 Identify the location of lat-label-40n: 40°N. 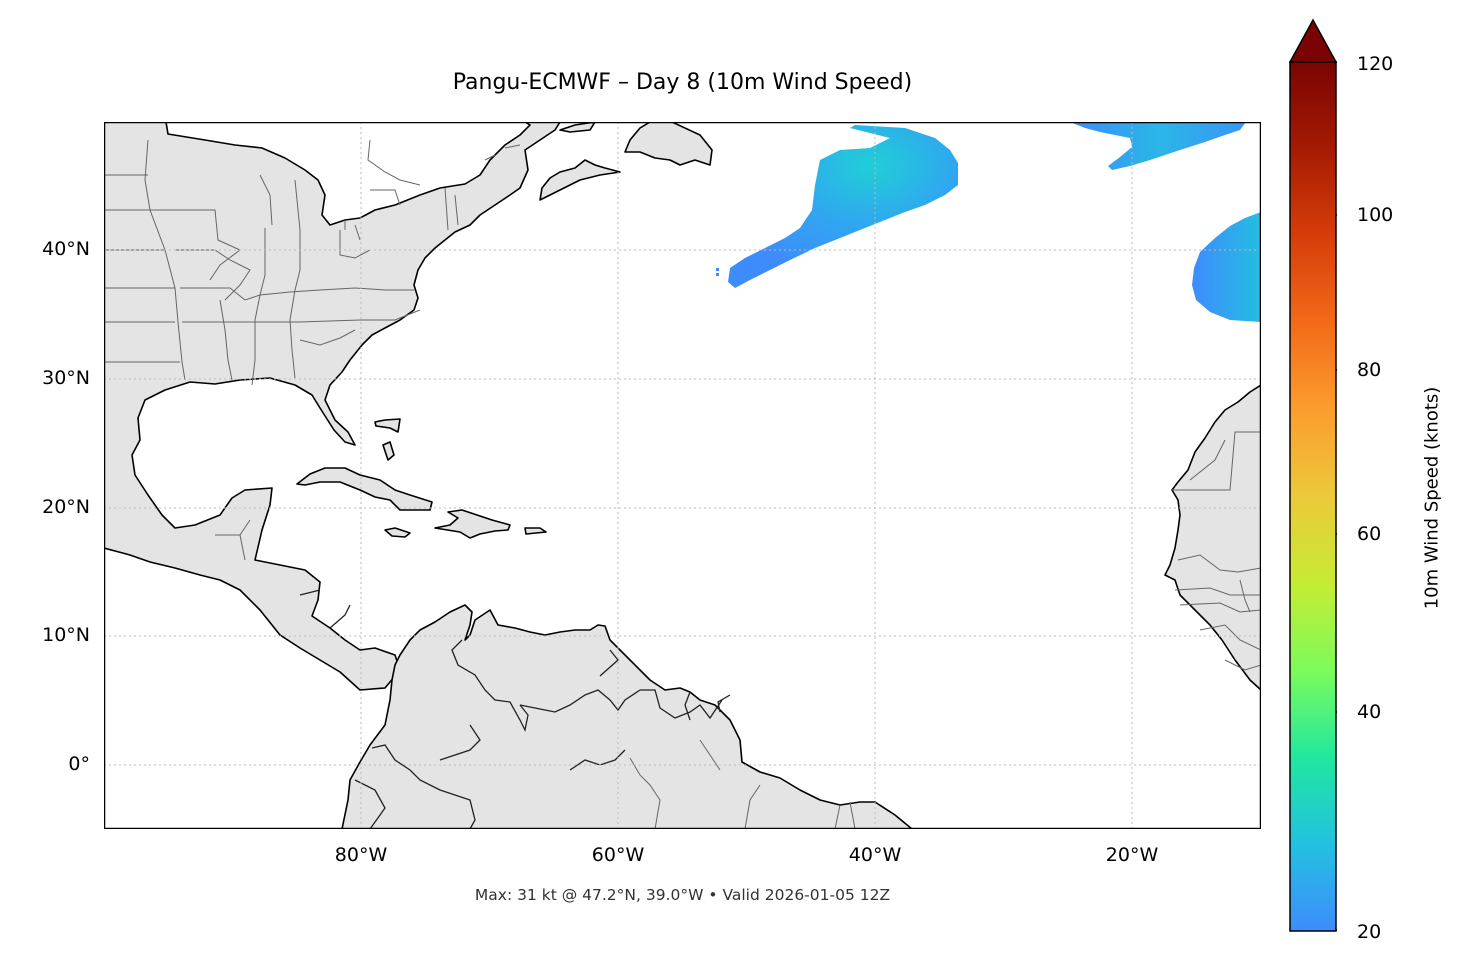
(66, 249).